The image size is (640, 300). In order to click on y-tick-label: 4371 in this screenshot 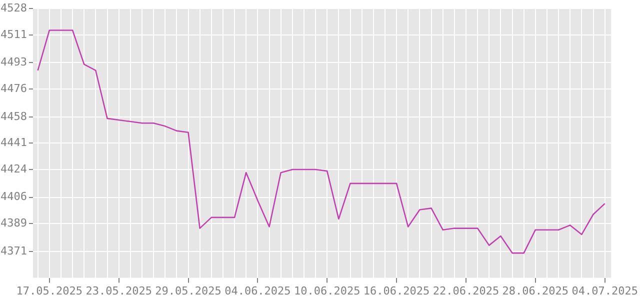, I will do `click(13, 251)`.